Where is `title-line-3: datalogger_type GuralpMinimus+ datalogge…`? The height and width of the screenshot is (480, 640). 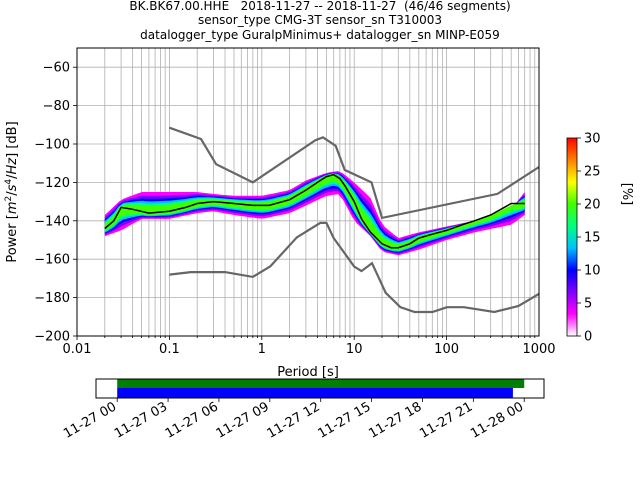
title-line-3: datalogger_type GuralpMinimus+ datalogge… is located at coordinates (320, 35).